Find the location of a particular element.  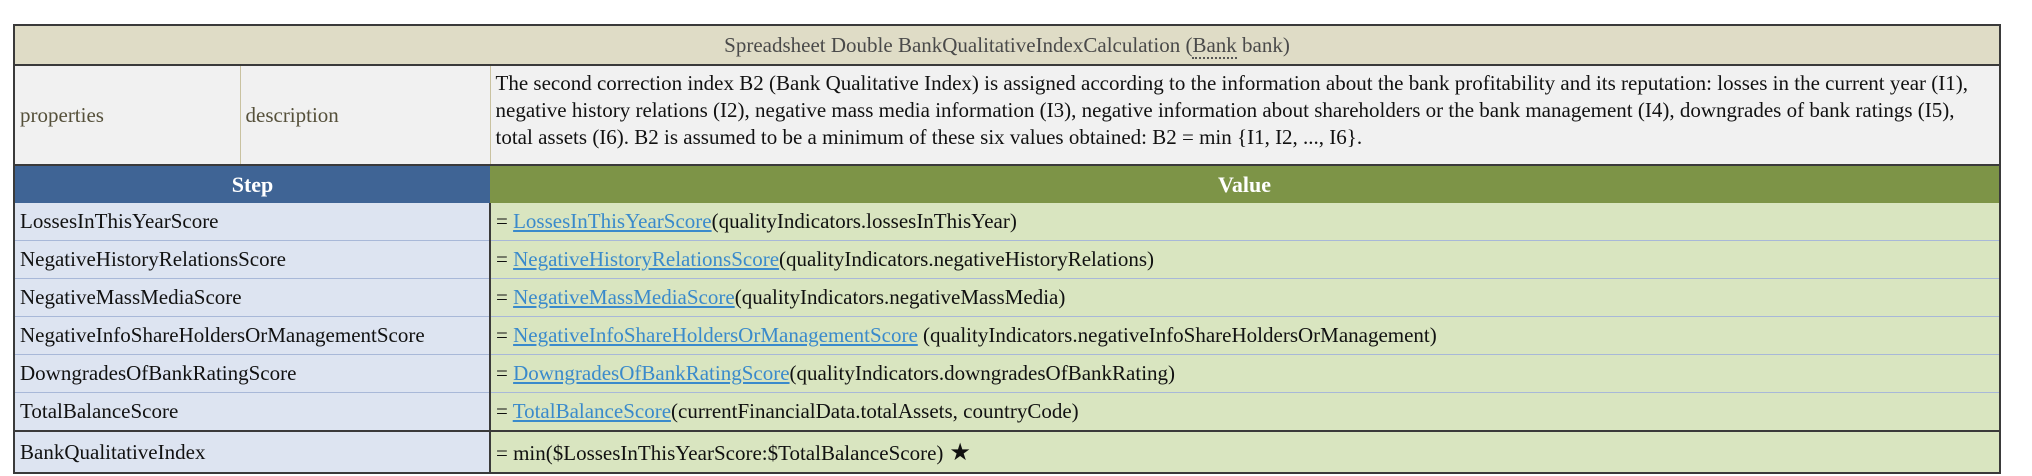

type-ref-bank: Bank is located at coordinates (1214, 45).